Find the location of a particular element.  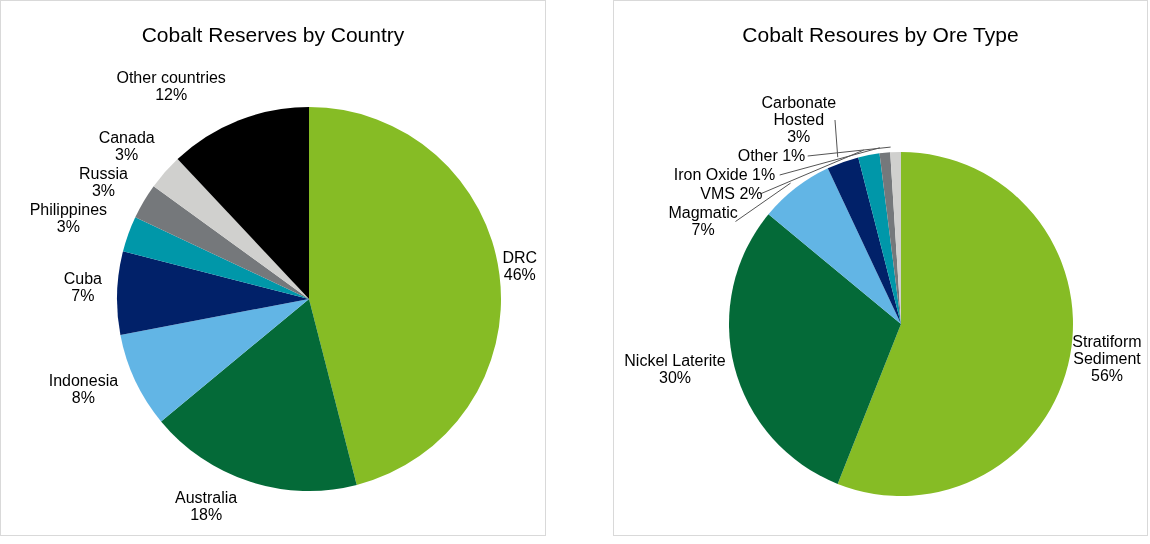

slice-label: DRC is located at coordinates (520, 257).